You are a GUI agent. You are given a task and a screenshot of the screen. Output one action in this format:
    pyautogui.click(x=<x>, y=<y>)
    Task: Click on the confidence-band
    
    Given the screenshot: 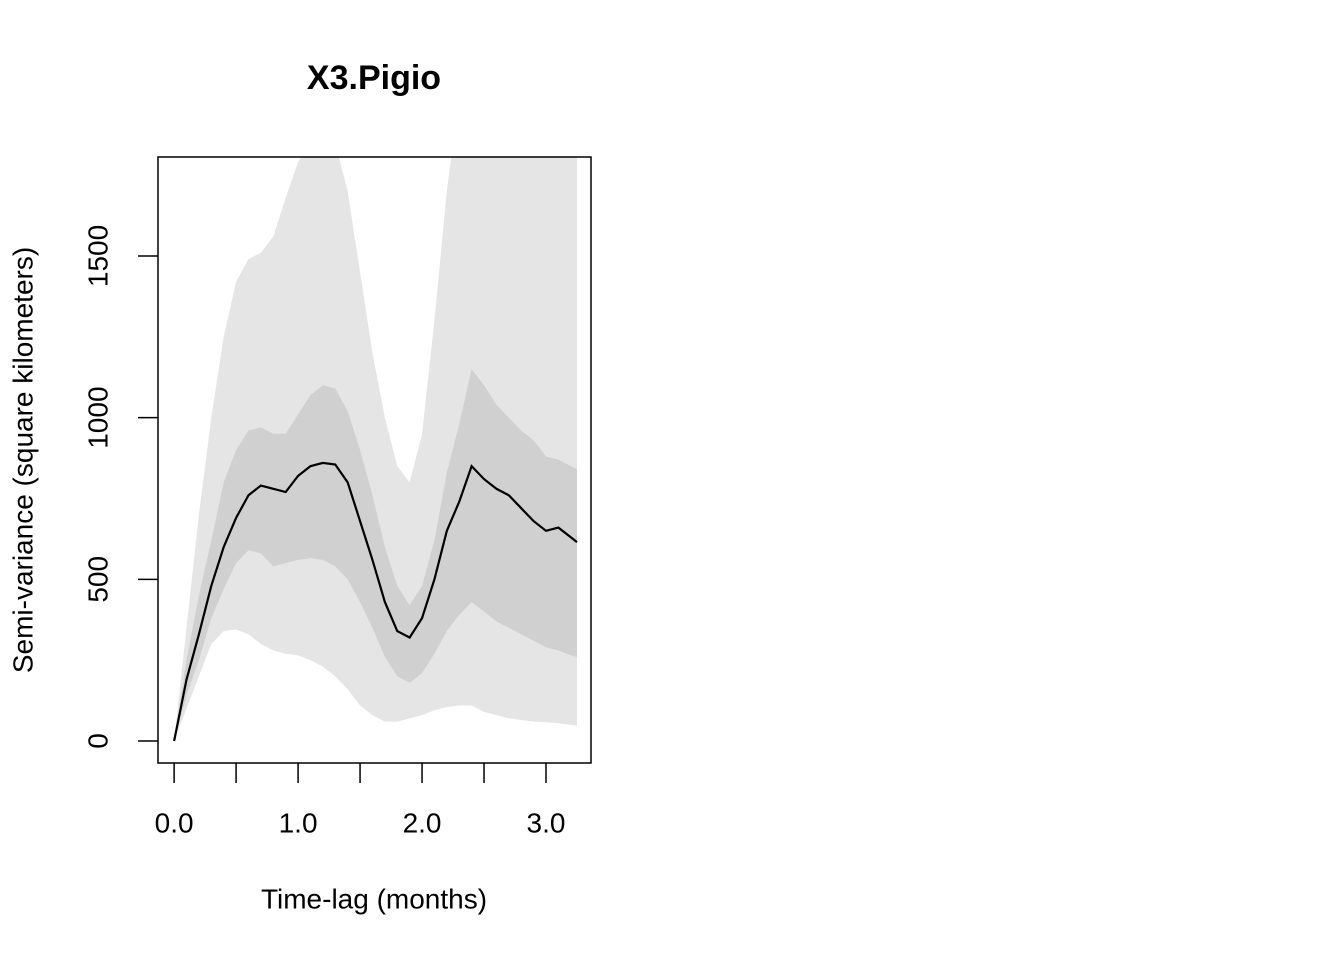 What is the action you would take?
    pyautogui.click(x=375, y=555)
    